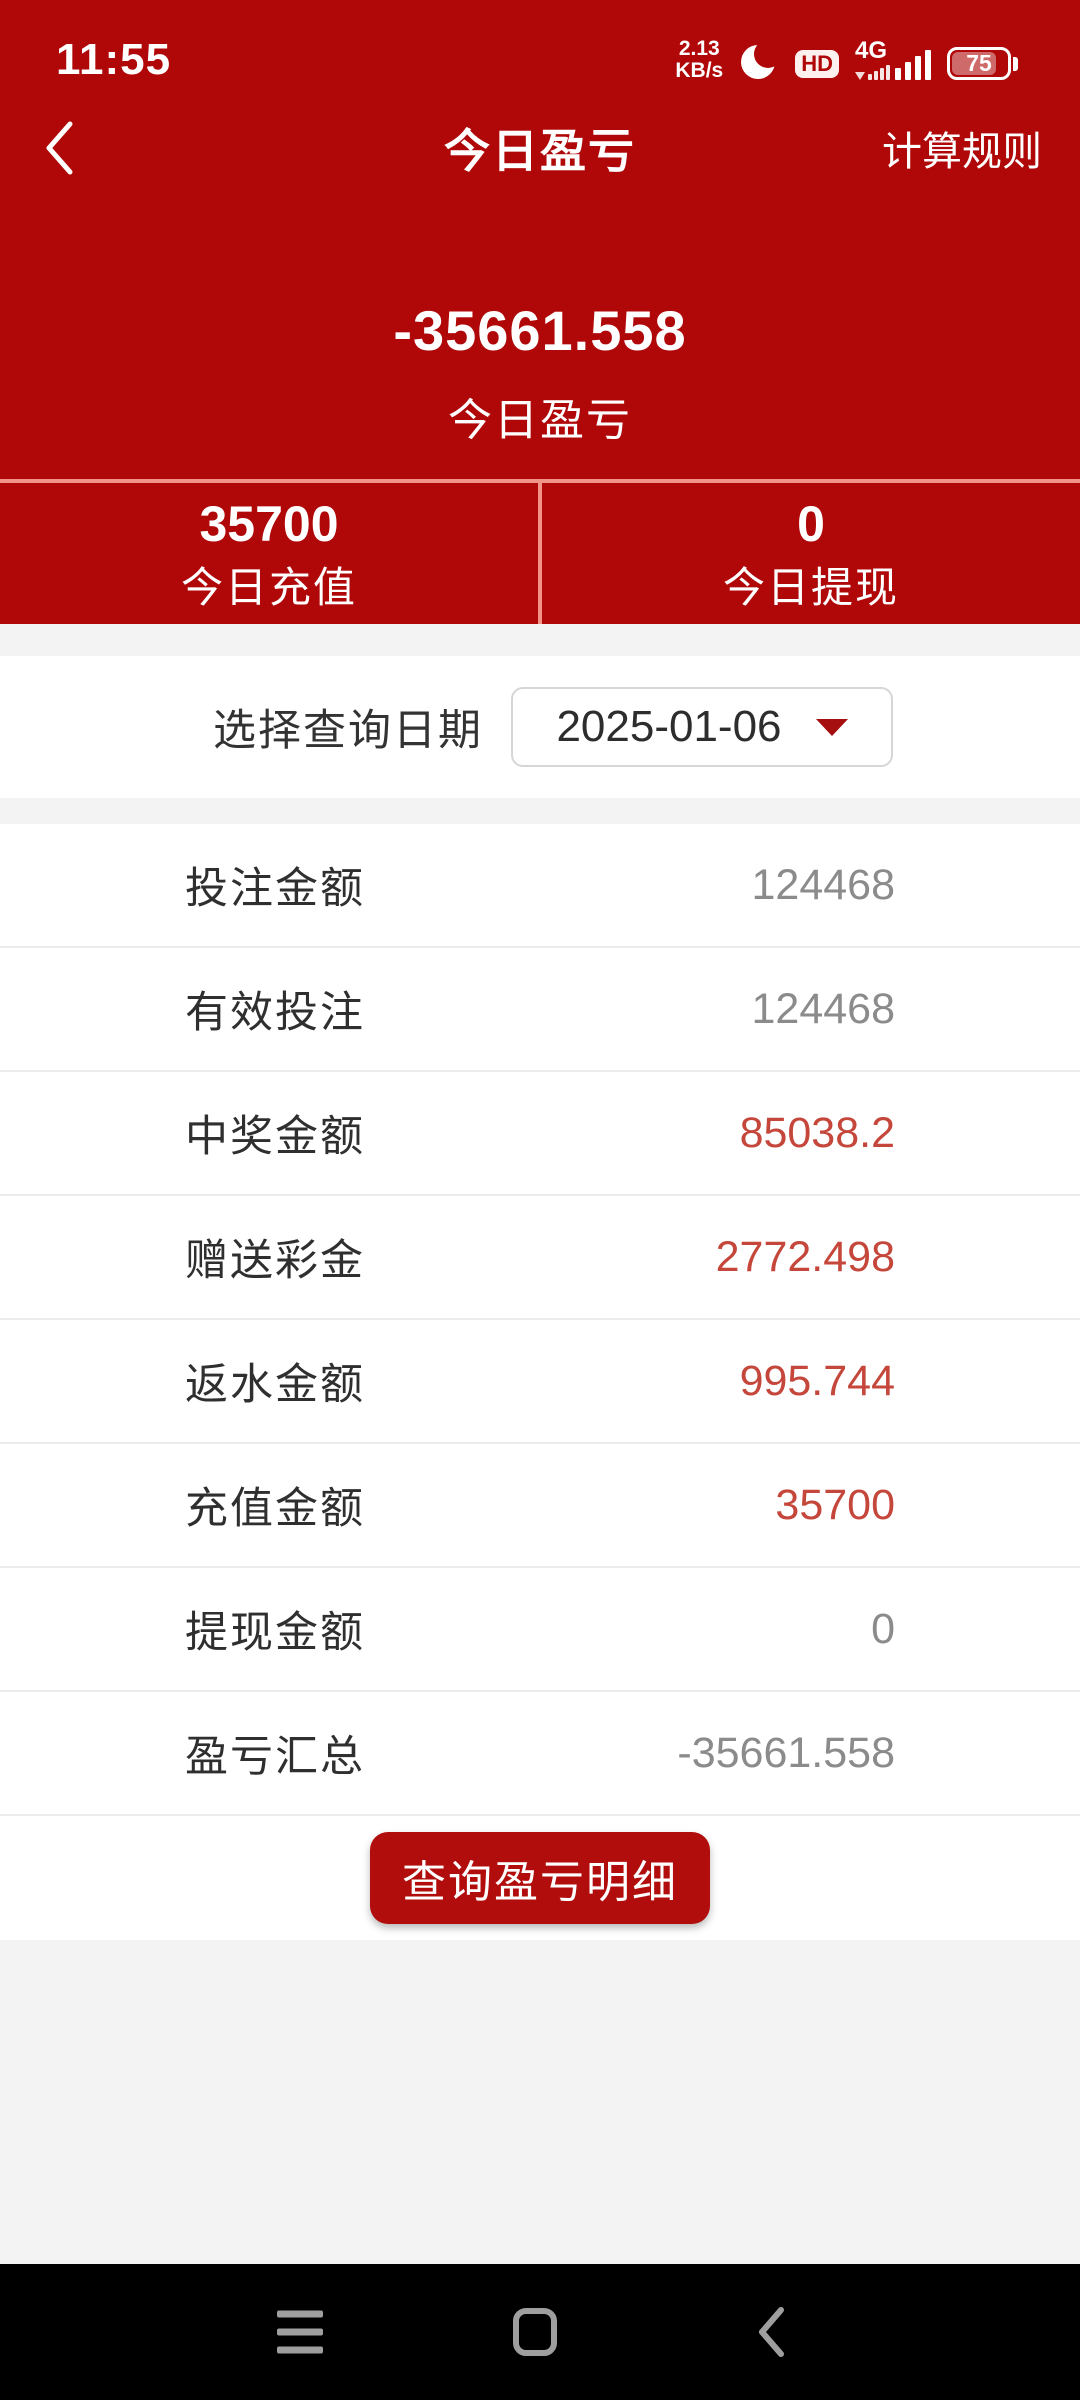  What do you see at coordinates (831, 727) in the screenshot?
I see `dropdown-triangle-icon` at bounding box center [831, 727].